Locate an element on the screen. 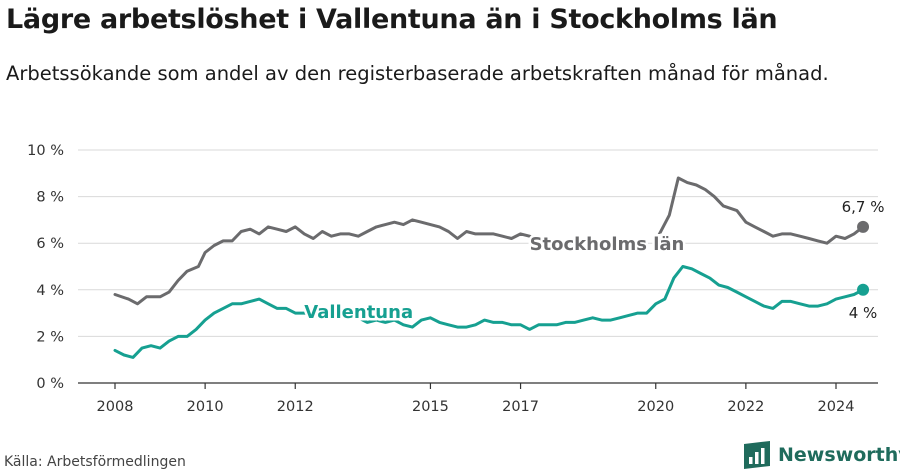 Image resolution: width=900 pixels, height=474 pixels. series-label-stockholms-län: Stockholms län is located at coordinates (607, 244).